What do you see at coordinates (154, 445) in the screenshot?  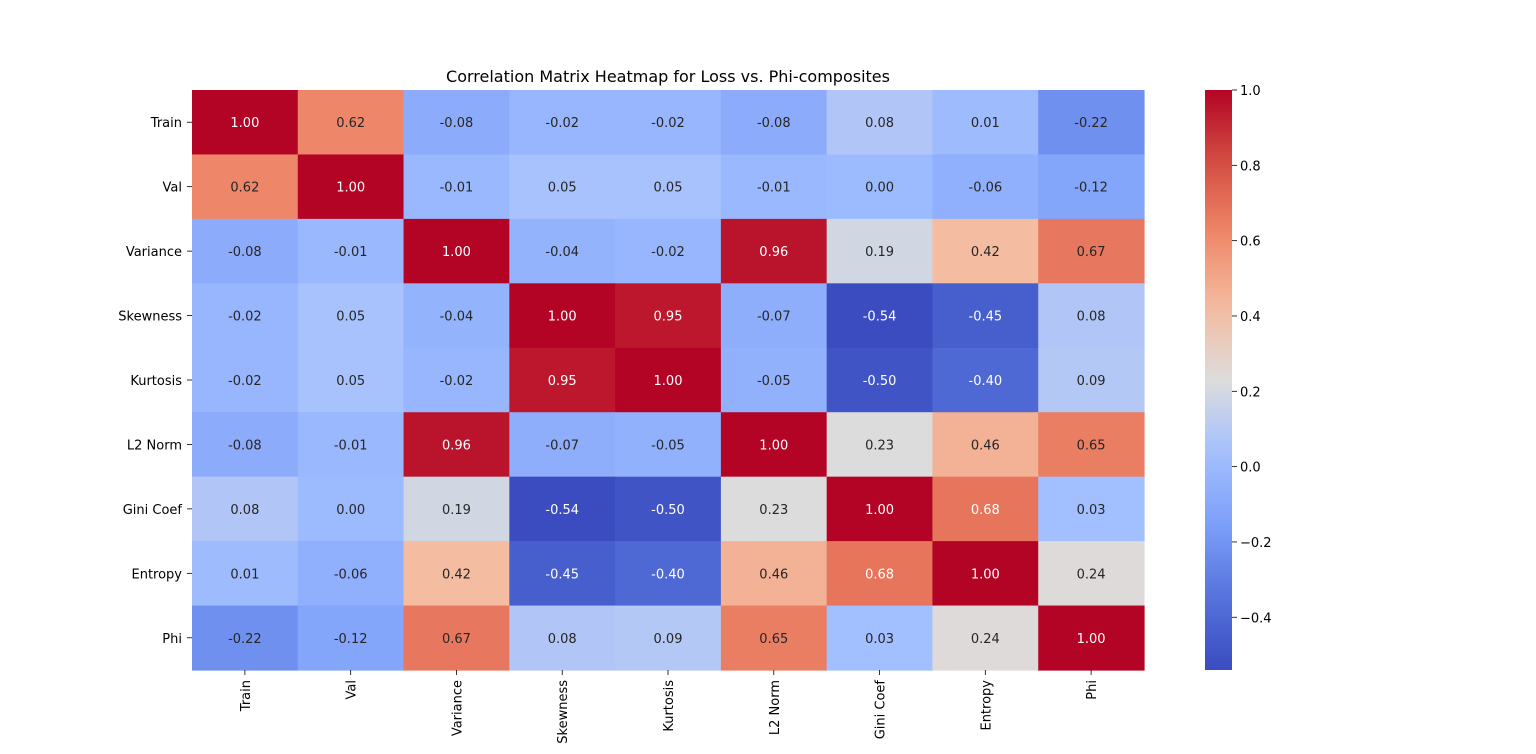 I see `y-tick-label: L2 Norm` at bounding box center [154, 445].